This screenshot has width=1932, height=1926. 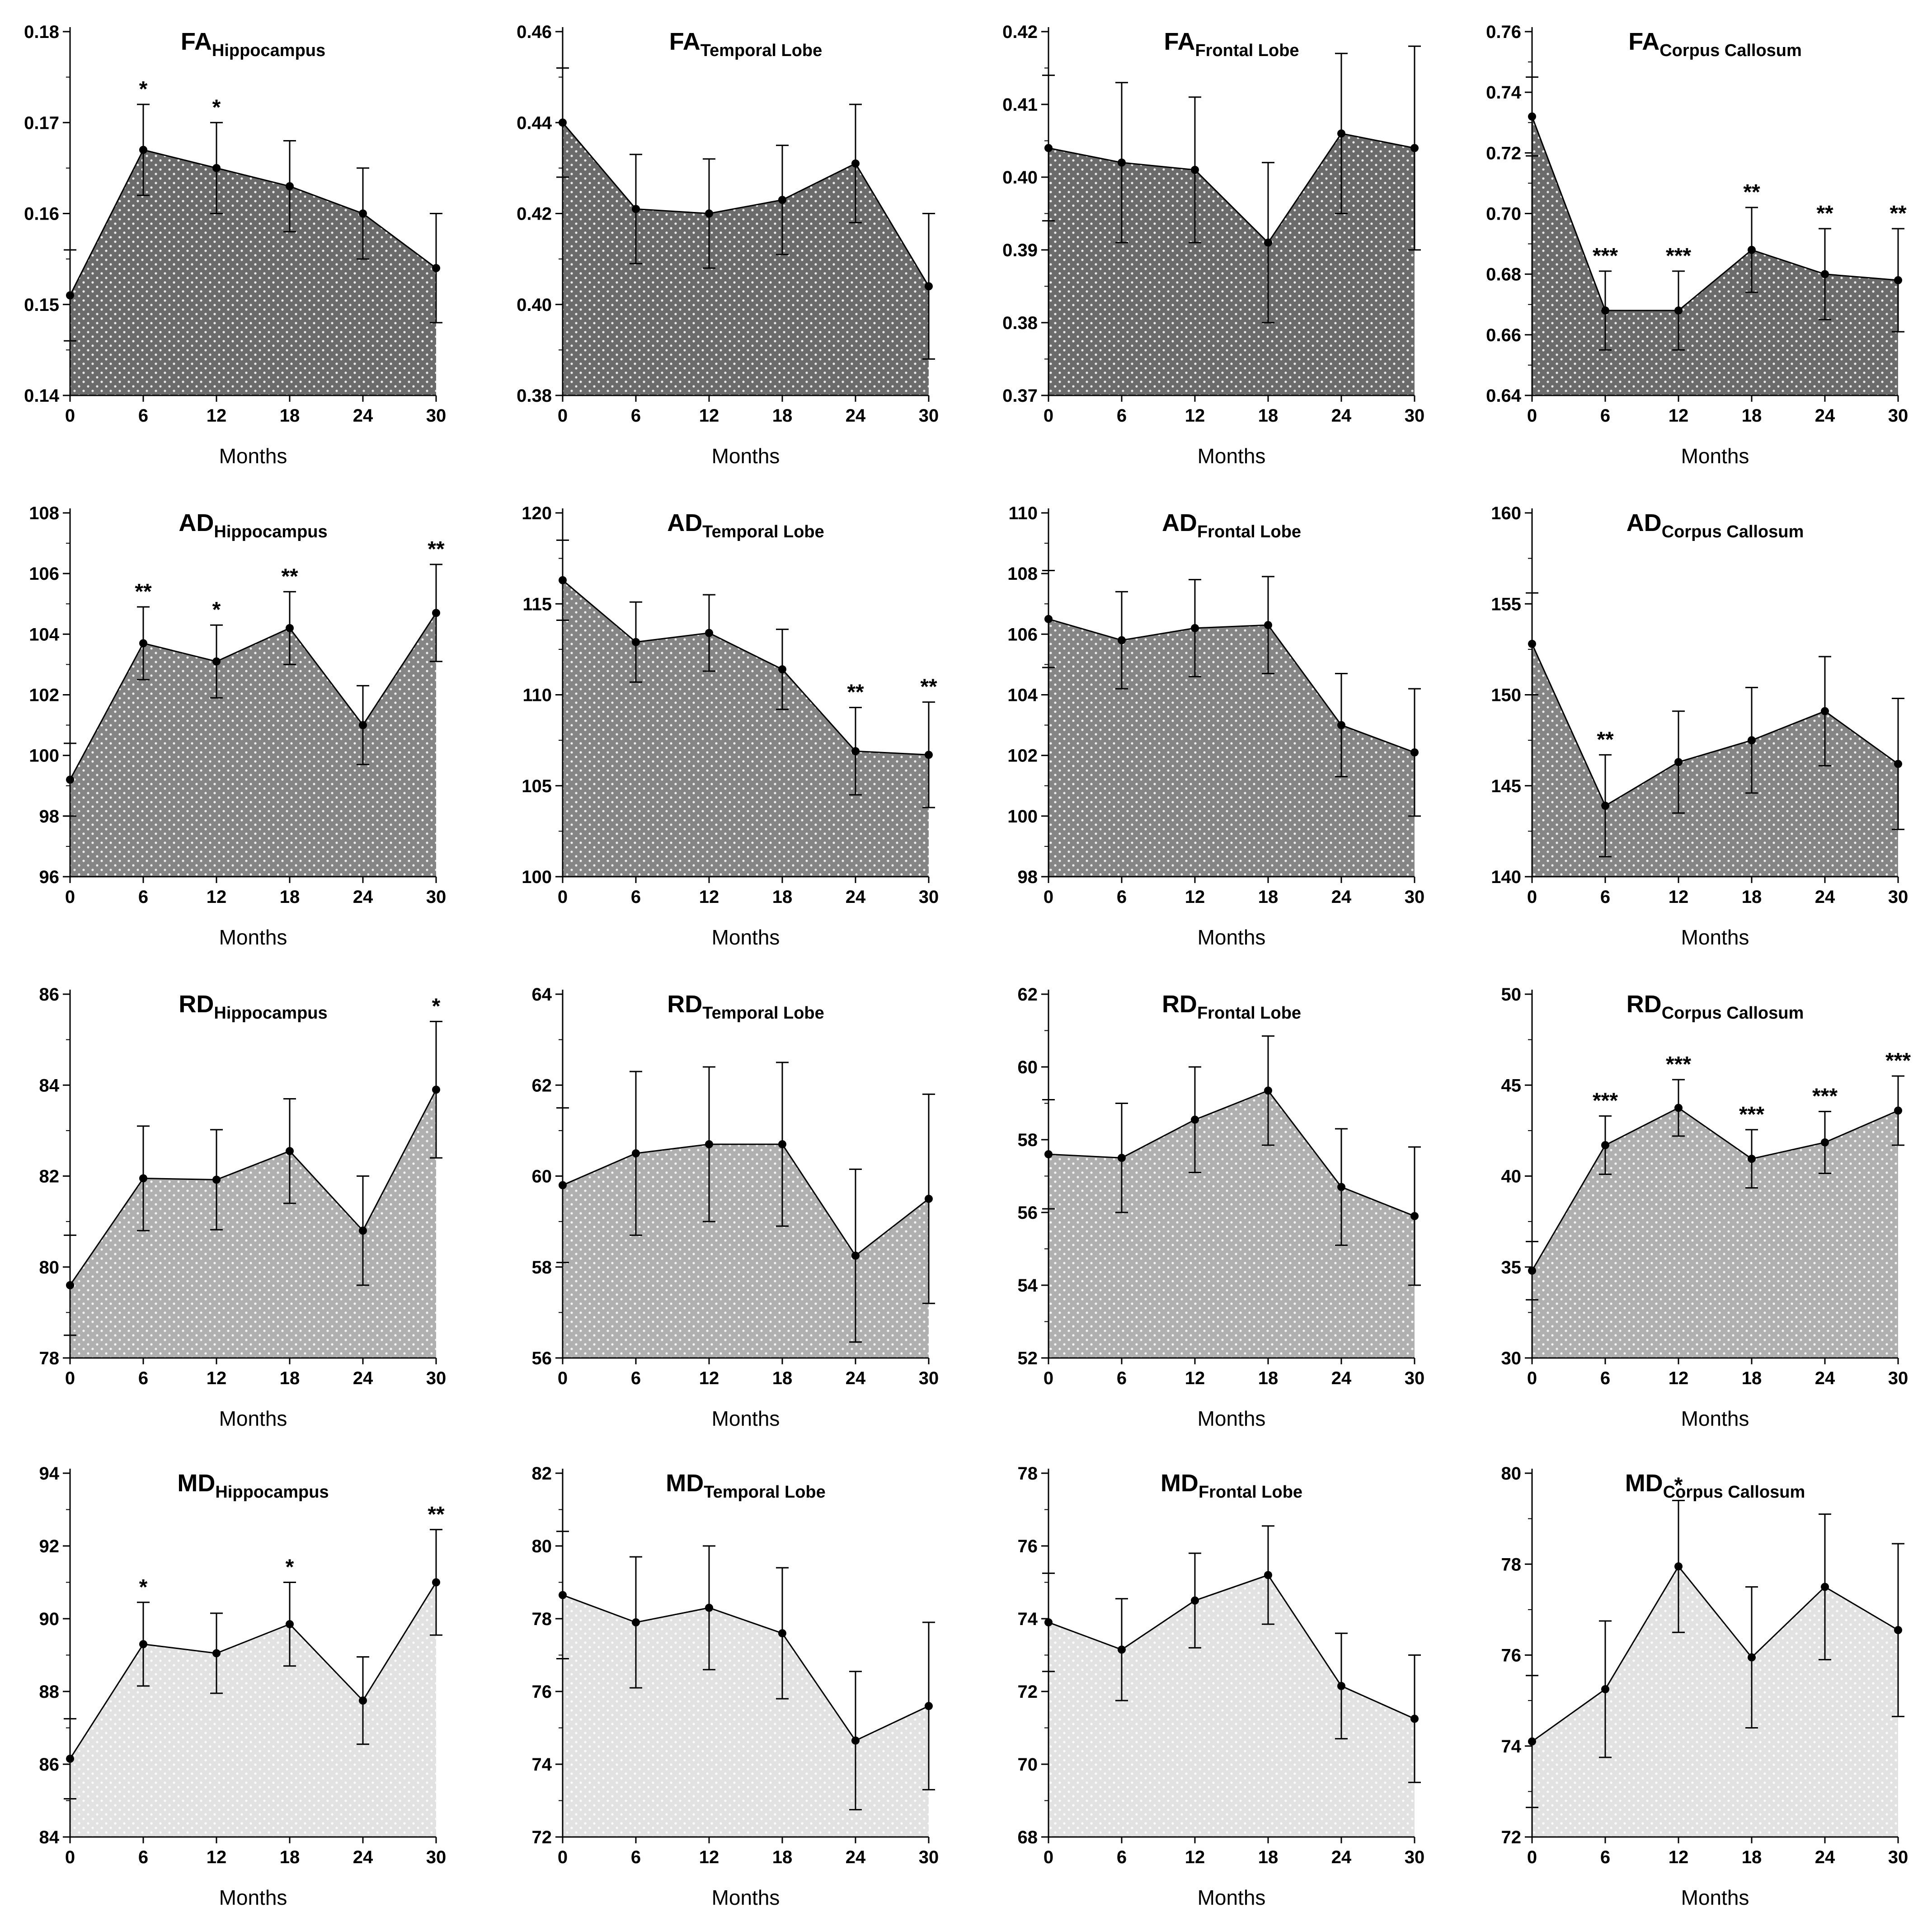 What do you see at coordinates (537, 877) in the screenshot?
I see `y-tick-label: 100` at bounding box center [537, 877].